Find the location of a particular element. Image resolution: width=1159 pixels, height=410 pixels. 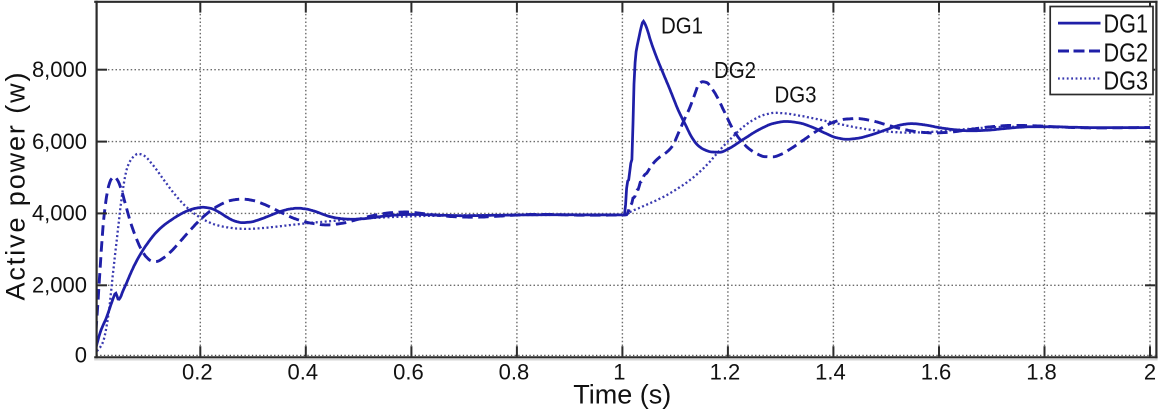

svg-text: 1.6 is located at coordinates (936, 372).